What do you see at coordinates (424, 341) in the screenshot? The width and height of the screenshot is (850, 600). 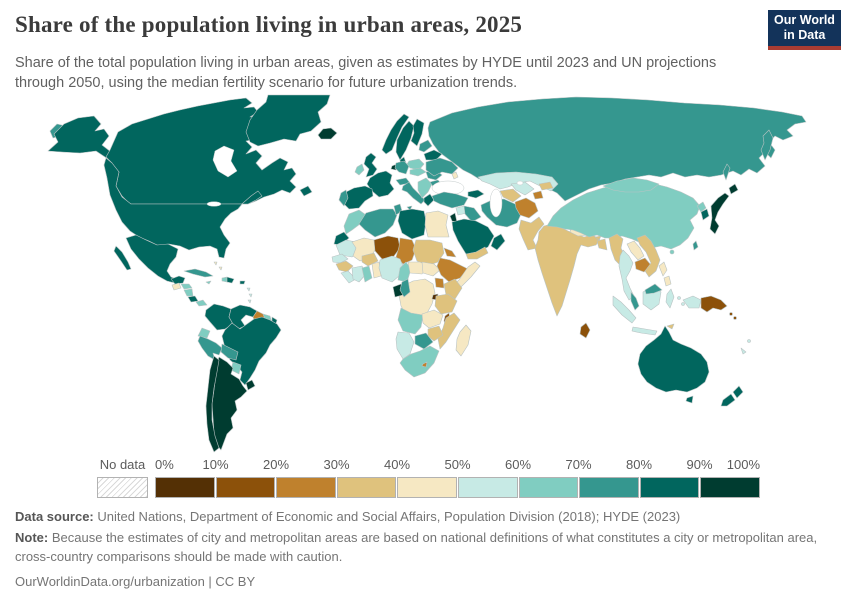 I see `country-botswana` at bounding box center [424, 341].